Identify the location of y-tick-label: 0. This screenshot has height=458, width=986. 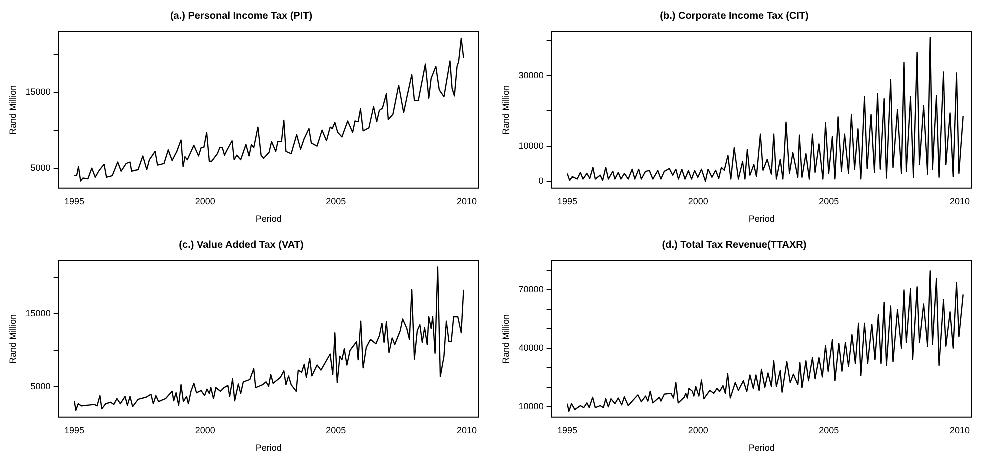
(541, 181).